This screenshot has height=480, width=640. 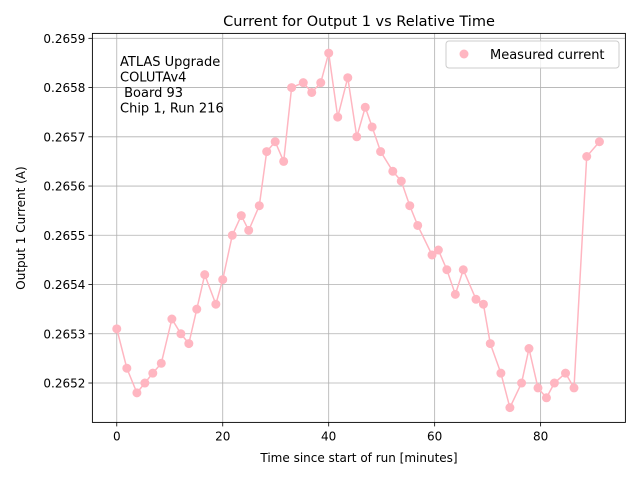 I want to click on annotation-line-4: Chip 1, Run 216, so click(x=172, y=109).